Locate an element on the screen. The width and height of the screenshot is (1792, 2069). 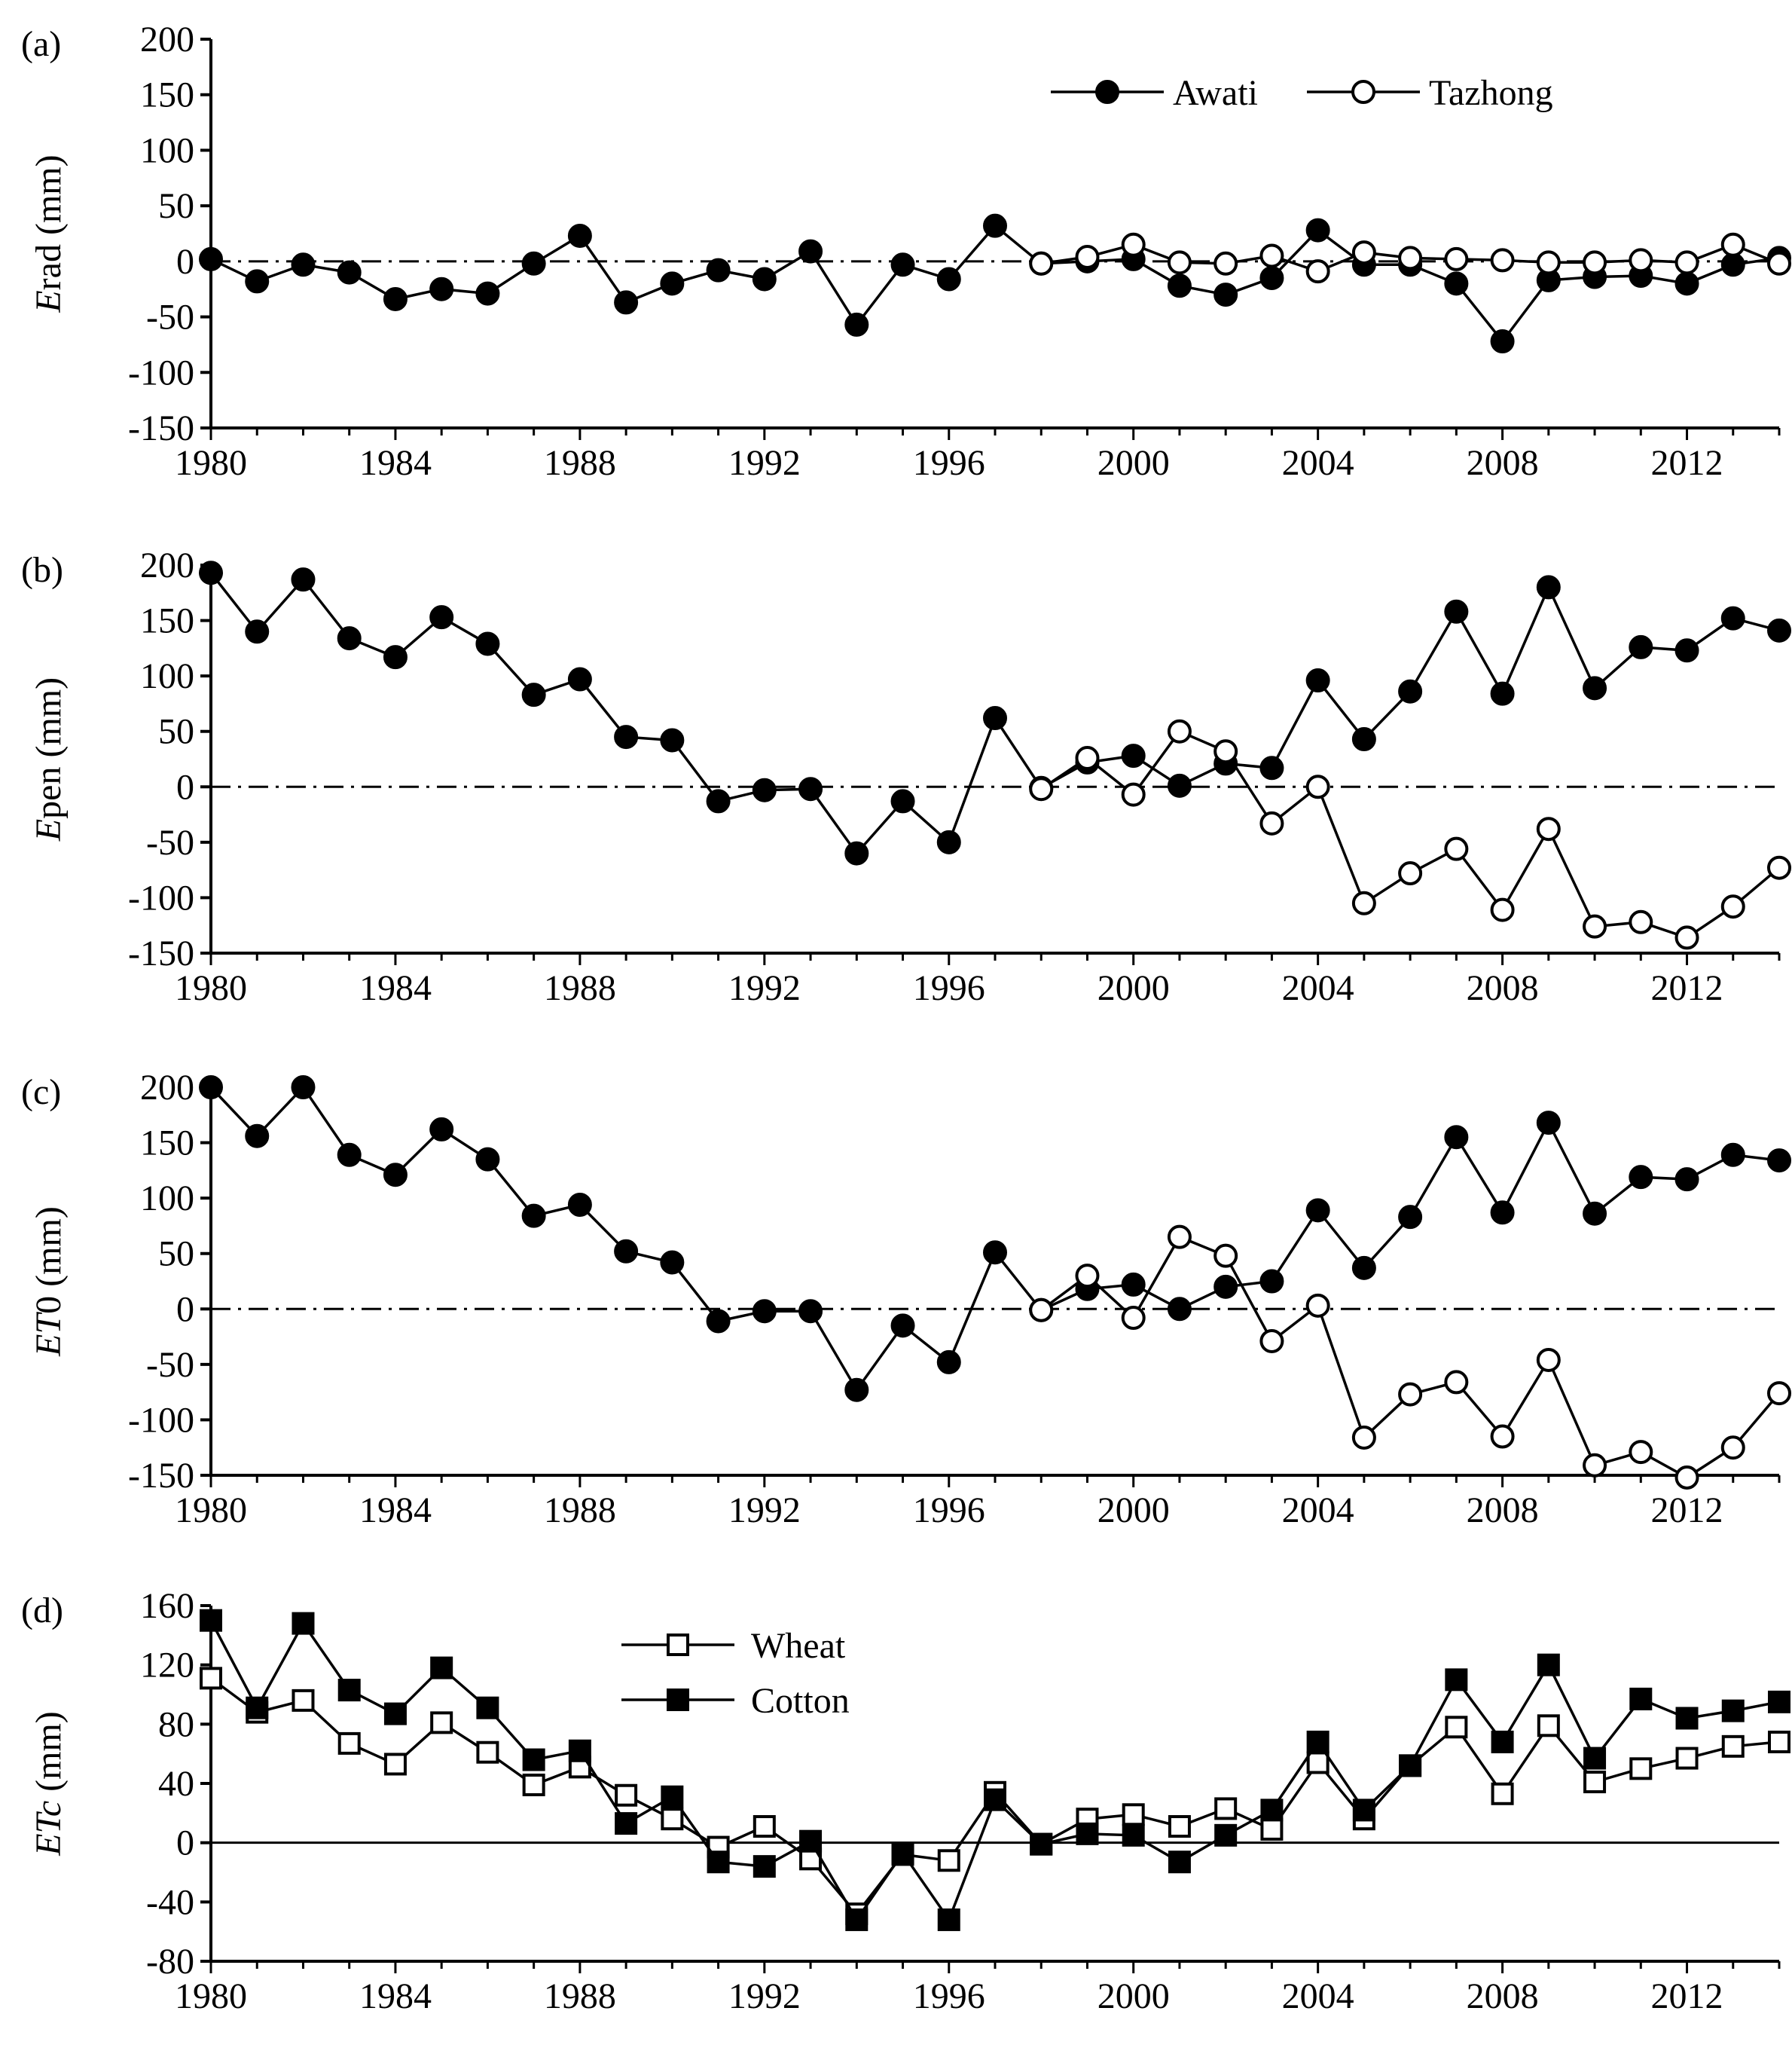
legend-label: Wheat is located at coordinates (798, 1646).